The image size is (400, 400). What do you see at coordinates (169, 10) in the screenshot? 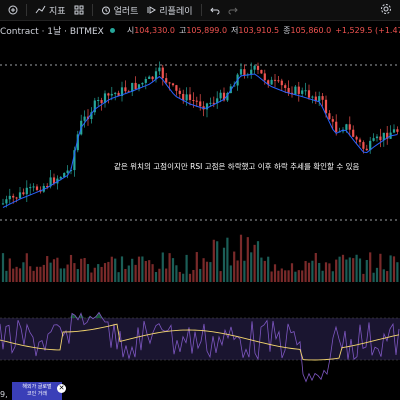
I see `replay-button: 리플레이` at bounding box center [169, 10].